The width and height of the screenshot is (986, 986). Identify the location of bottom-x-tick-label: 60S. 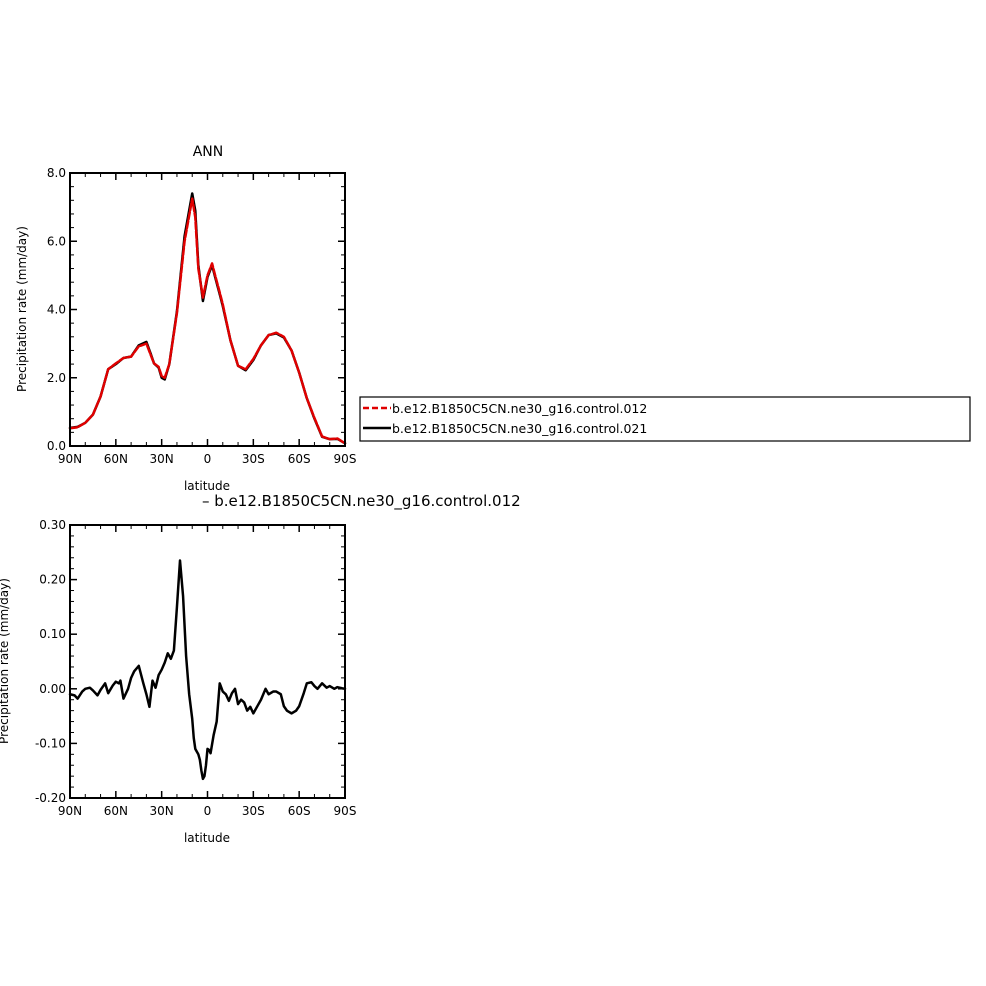
(299, 811).